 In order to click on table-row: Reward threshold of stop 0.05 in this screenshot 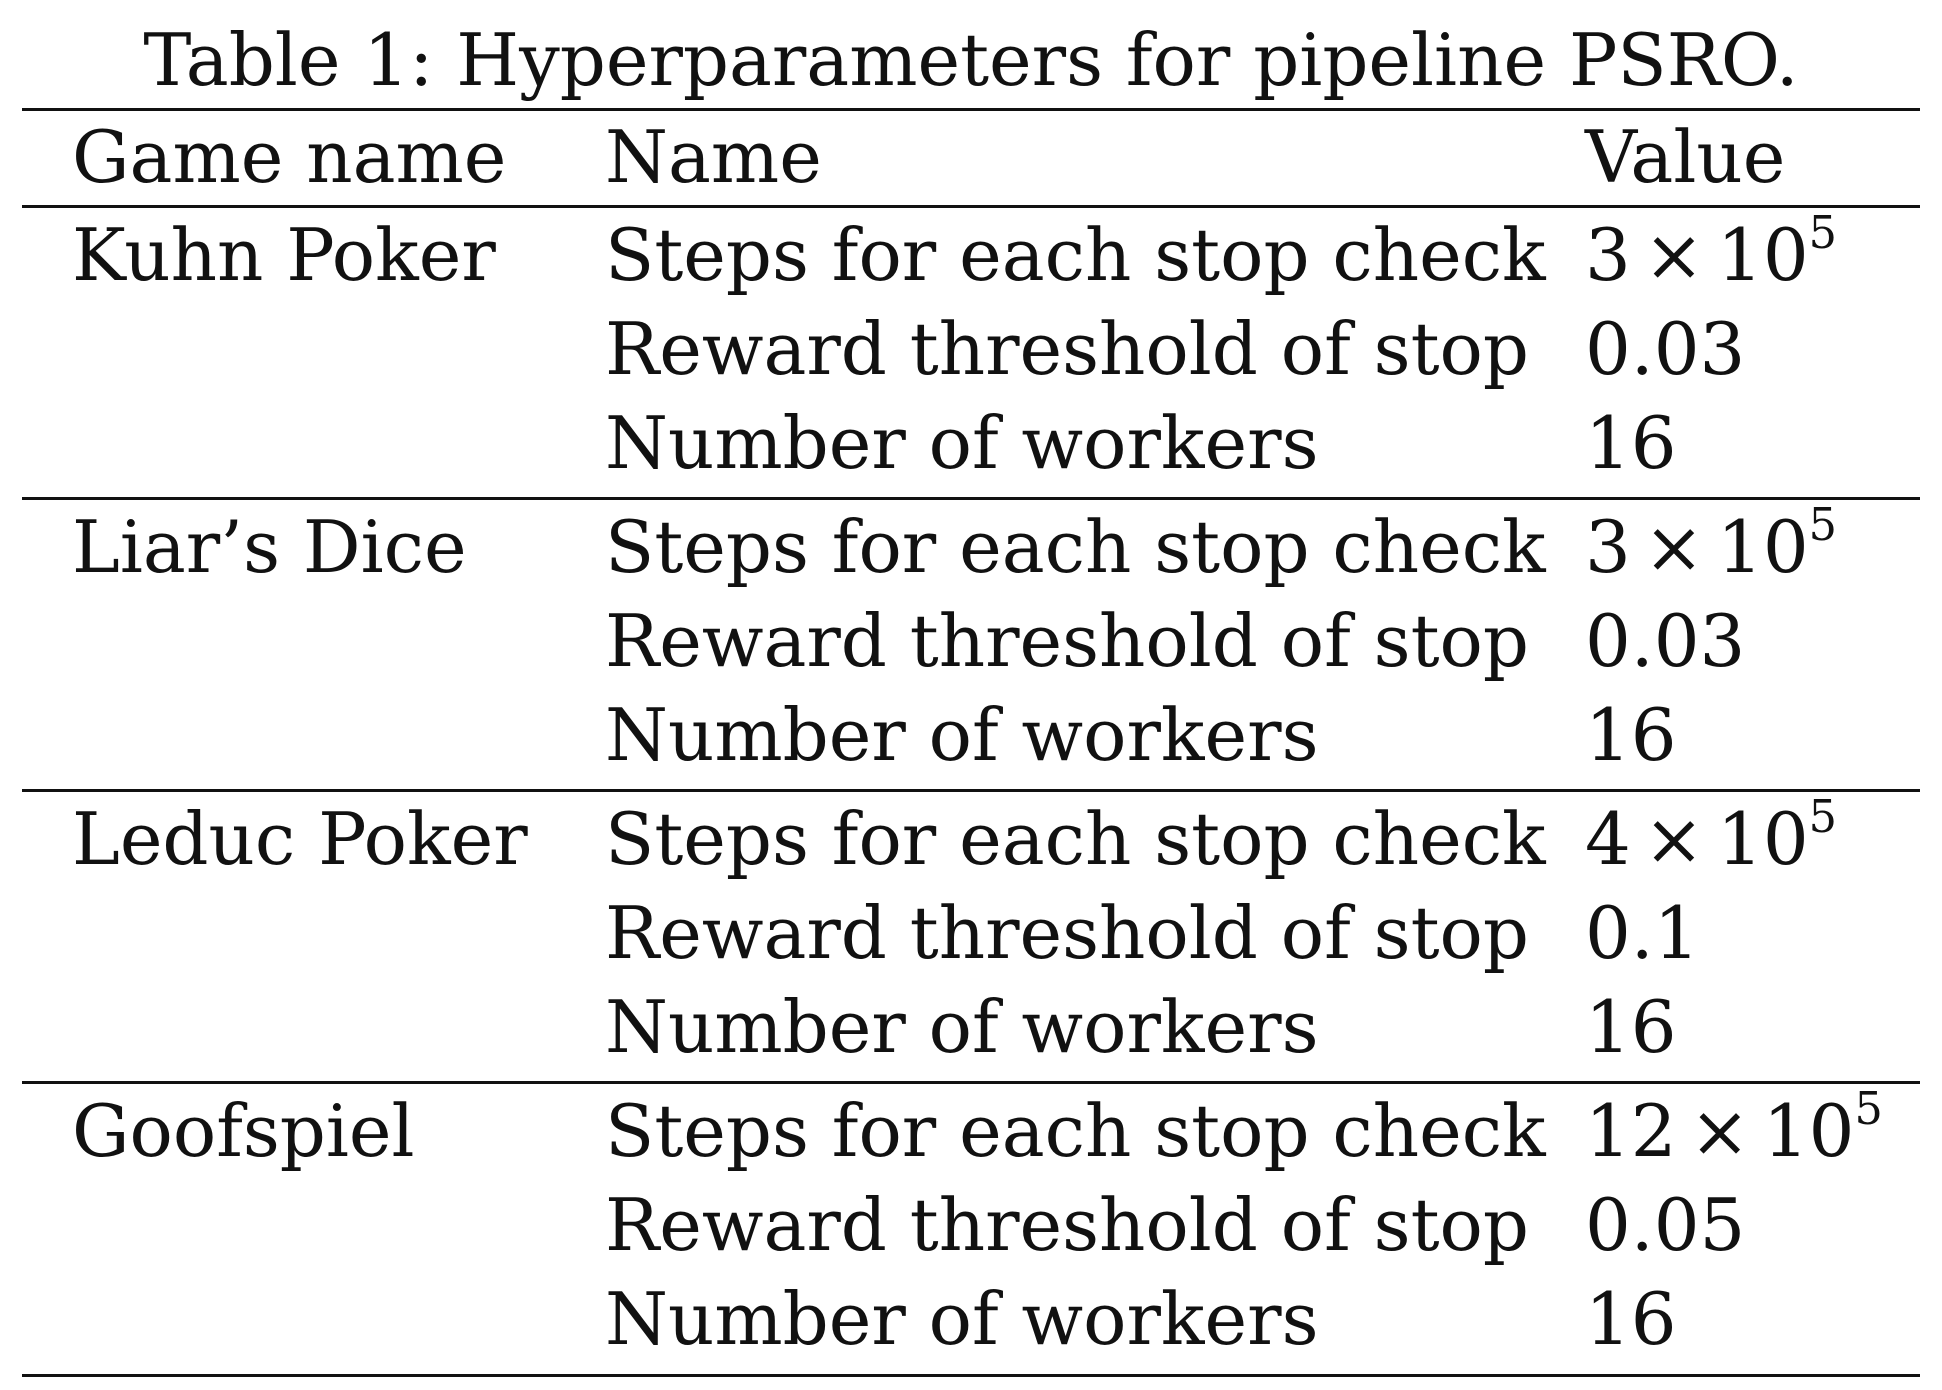, I will do `click(971, 1225)`.